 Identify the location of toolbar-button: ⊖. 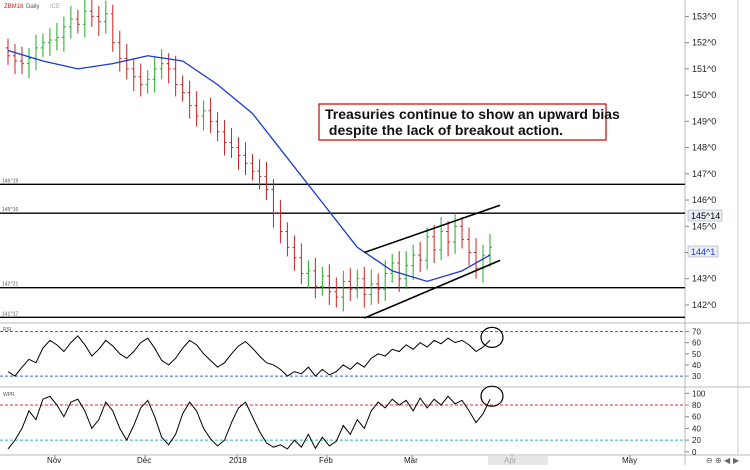
(709, 460).